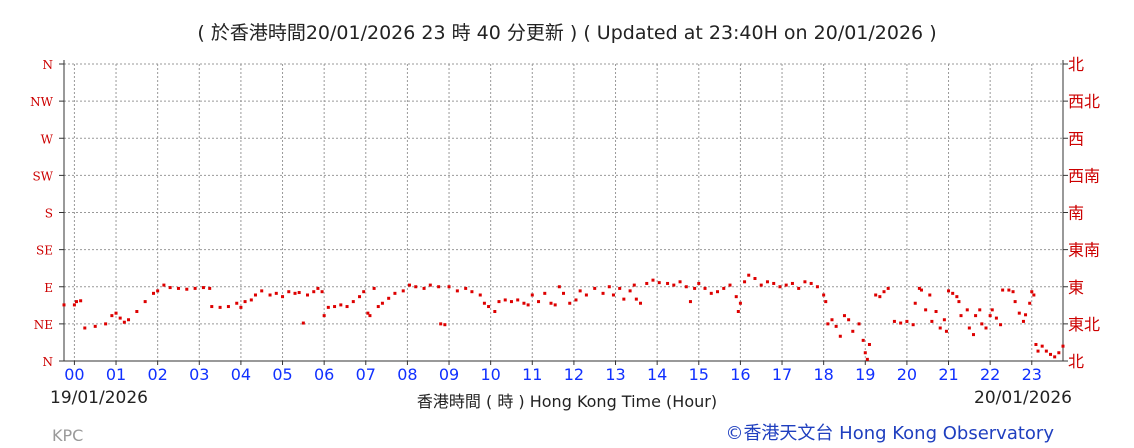 The image size is (1134, 448). Describe the element at coordinates (823, 374) in the screenshot. I see `x-tick-label: 18` at that location.